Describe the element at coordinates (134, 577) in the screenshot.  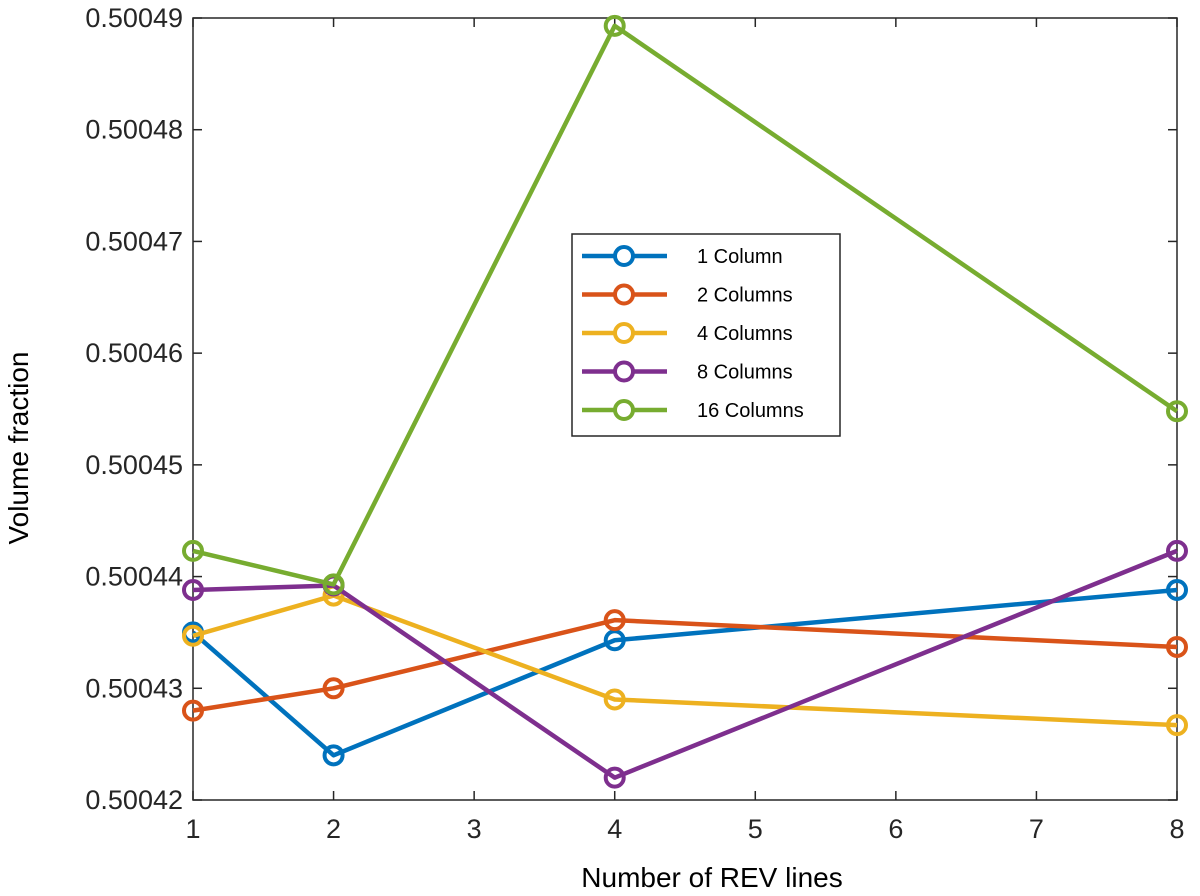
I see `y-tick-label: 0.50044` at that location.